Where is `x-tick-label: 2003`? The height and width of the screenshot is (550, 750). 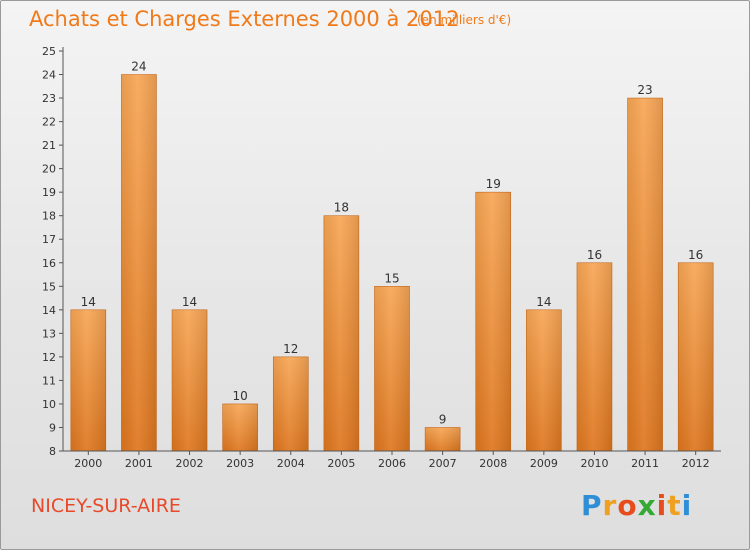 x-tick-label: 2003 is located at coordinates (240, 463).